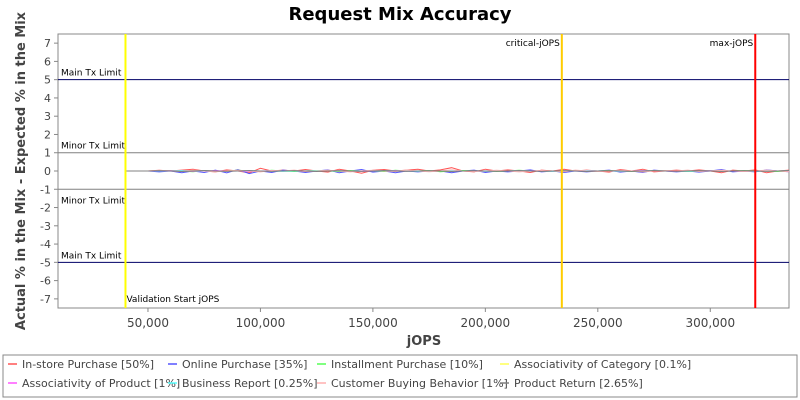  Describe the element at coordinates (486, 323) in the screenshot. I see `x-tick-label: 200,000` at that location.